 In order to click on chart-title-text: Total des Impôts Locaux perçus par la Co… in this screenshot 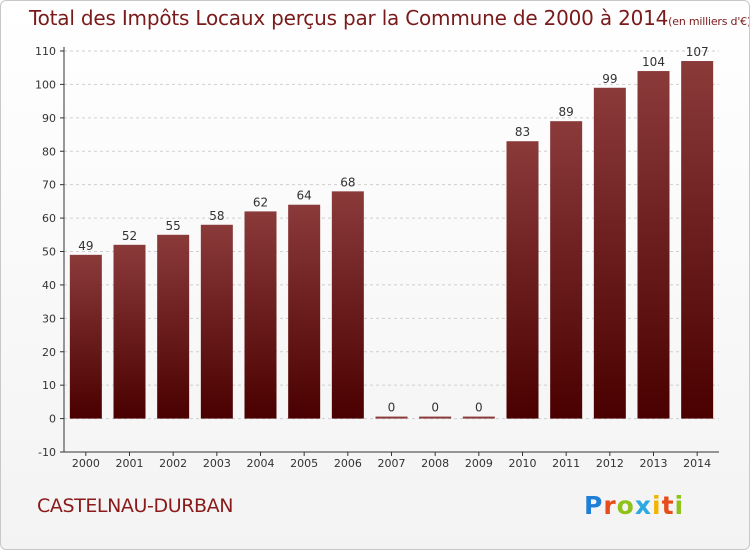, I will do `click(349, 18)`.